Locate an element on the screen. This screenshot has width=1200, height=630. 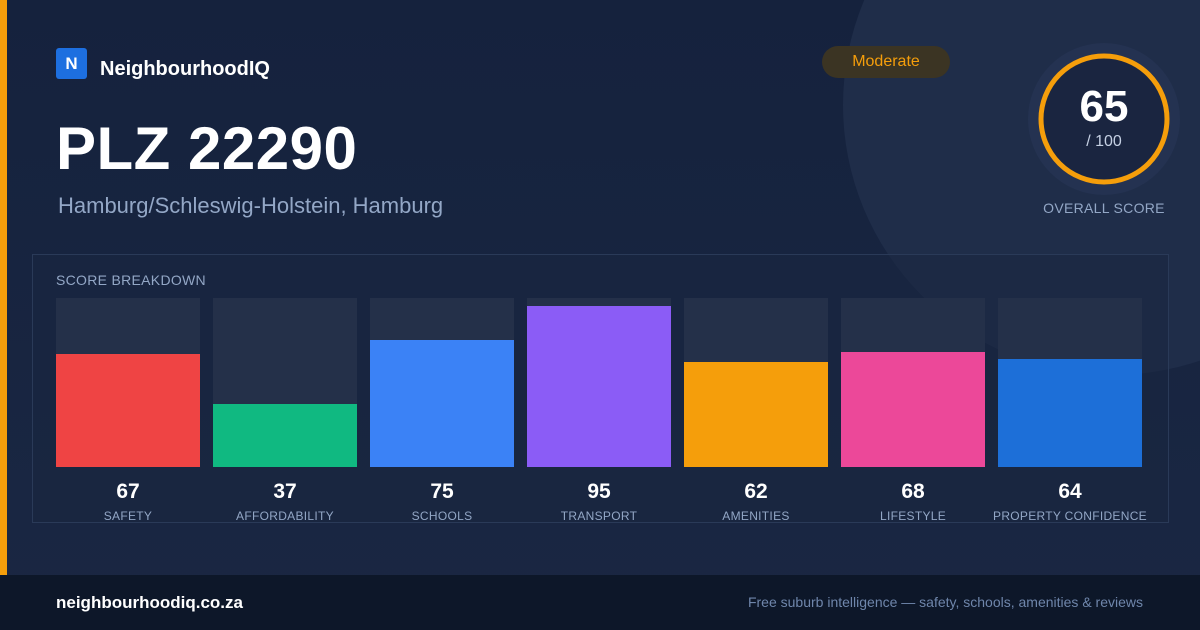
breakdown-title: SCORE BREAKDOWN is located at coordinates (131, 280).